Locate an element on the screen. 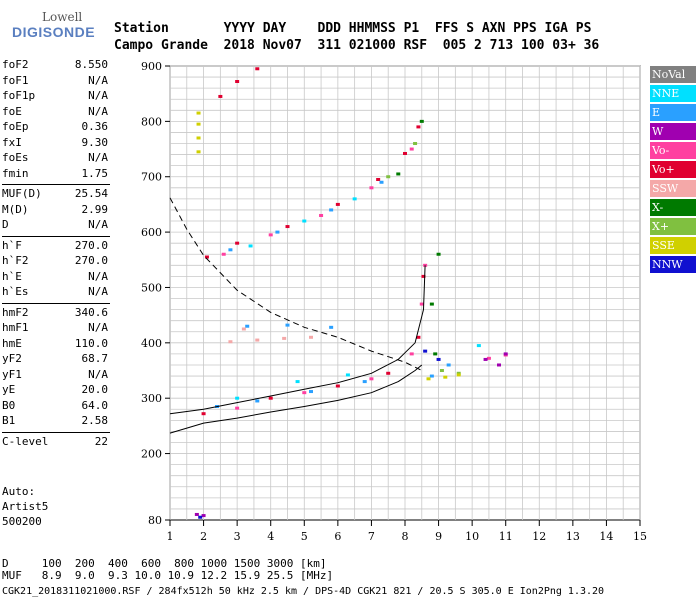 Image resolution: width=700 pixels, height=600 pixels. param-row-hf2: h`F2 270.0 is located at coordinates (56, 261).